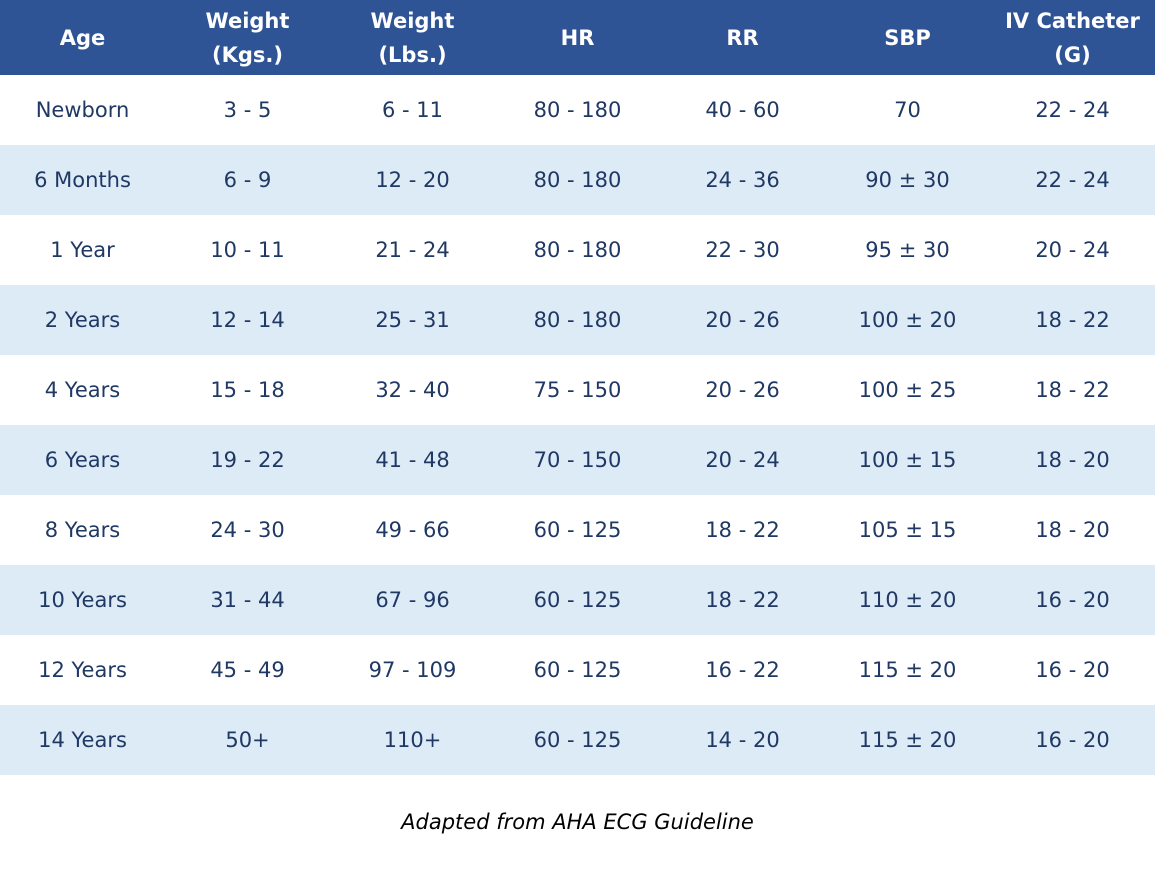 This screenshot has height=893, width=1155. What do you see at coordinates (82, 250) in the screenshot?
I see `table-cell: 1 Year` at bounding box center [82, 250].